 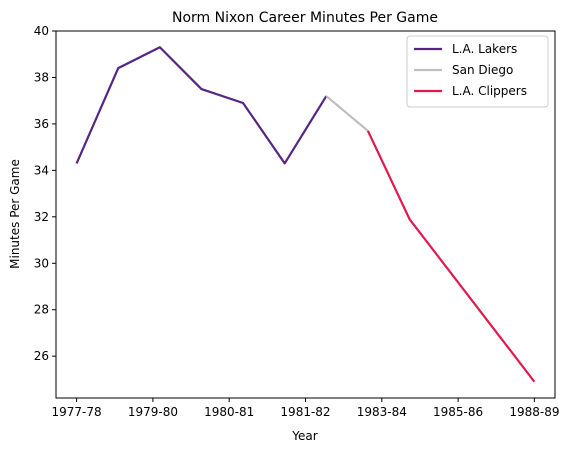 I want to click on y-tick-label-7: 40, so click(x=41, y=31).